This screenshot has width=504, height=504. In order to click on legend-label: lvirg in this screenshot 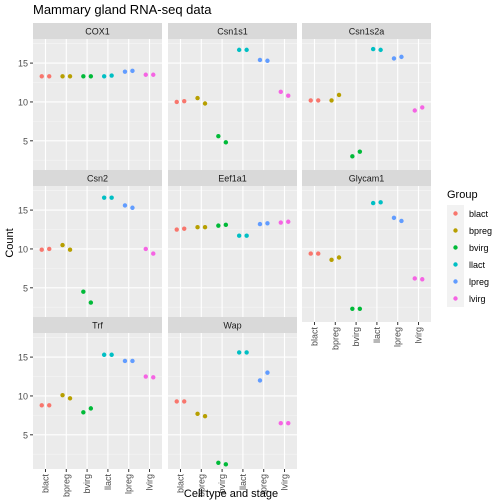, I will do `click(477, 299)`.